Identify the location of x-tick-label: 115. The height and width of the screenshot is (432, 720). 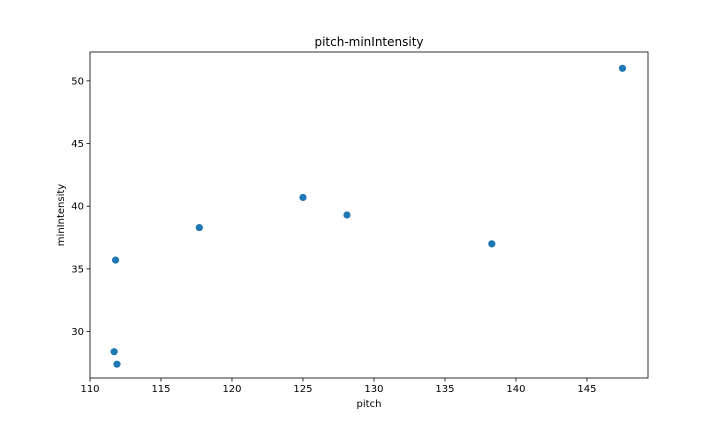
(160, 389).